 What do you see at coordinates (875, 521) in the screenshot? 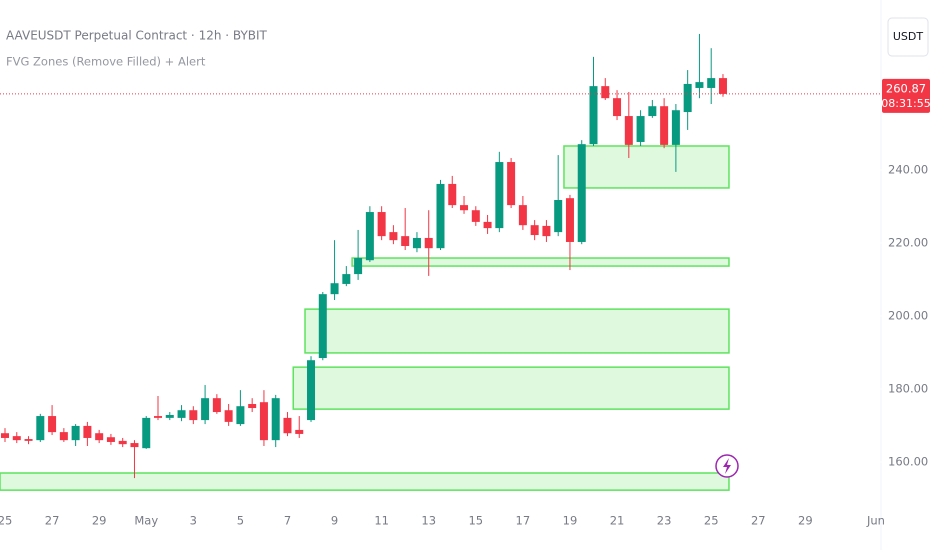
I see `x-tick-label: Jun` at bounding box center [875, 521].